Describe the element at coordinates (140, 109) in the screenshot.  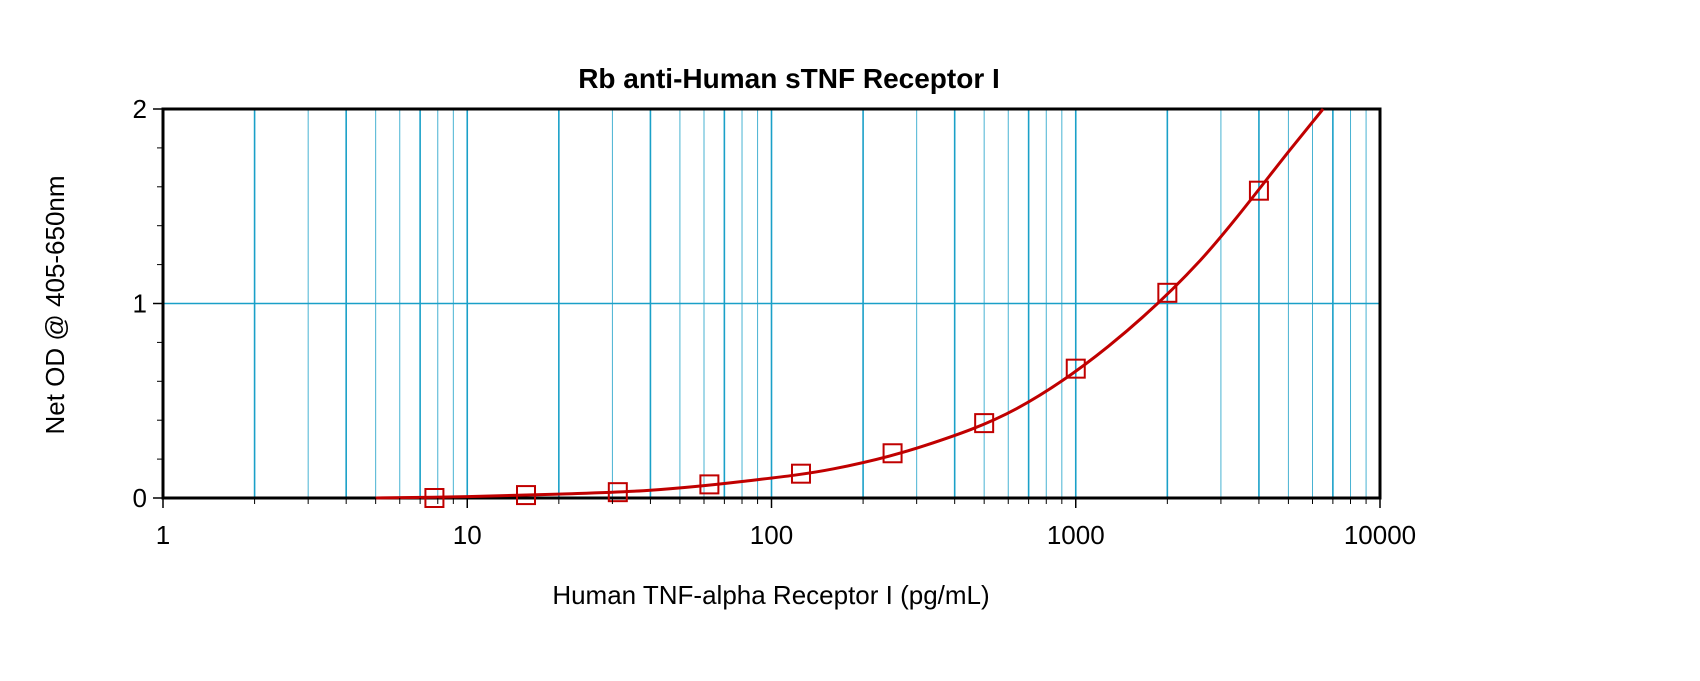
I see `y-tick-label: 2` at that location.